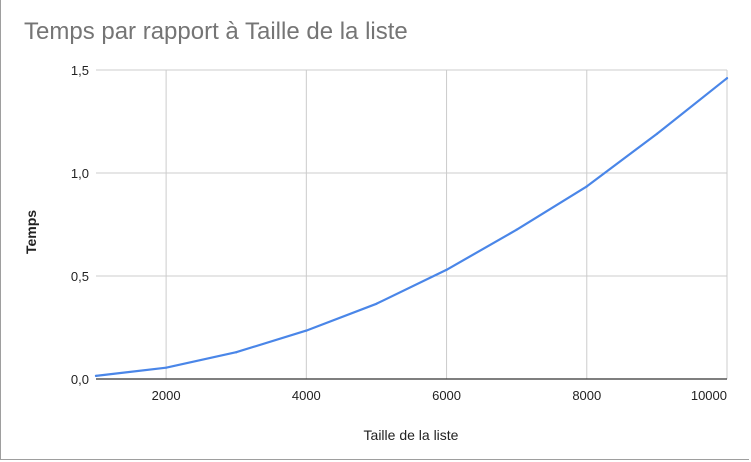  What do you see at coordinates (306, 395) in the screenshot?
I see `x-tick-label: 4000` at bounding box center [306, 395].